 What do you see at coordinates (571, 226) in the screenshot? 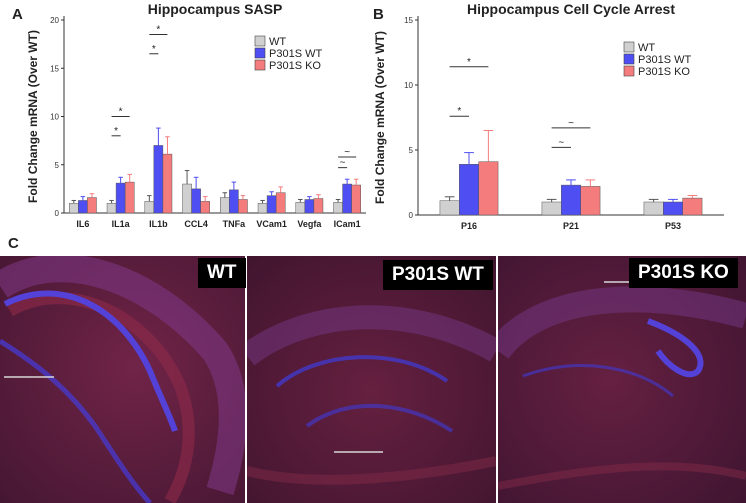
I see `chart-b-xtick-label-p21: P21` at bounding box center [571, 226].